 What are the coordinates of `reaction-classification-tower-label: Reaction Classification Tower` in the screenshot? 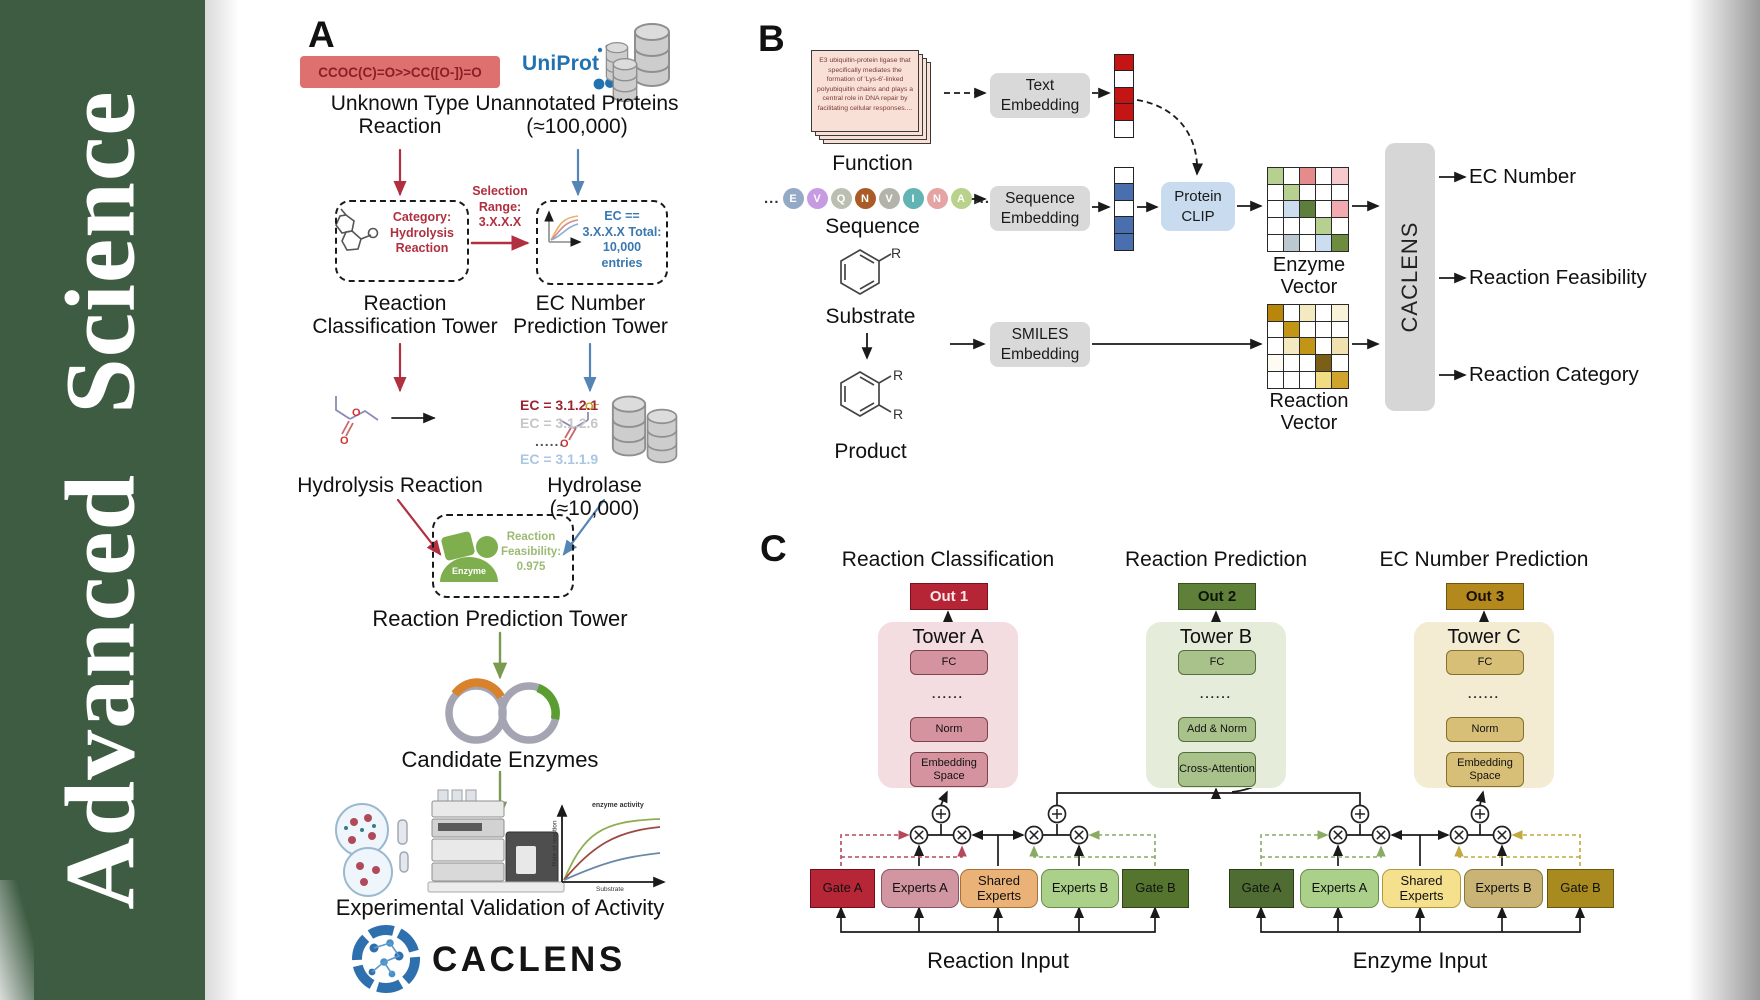 It's located at (405, 315).